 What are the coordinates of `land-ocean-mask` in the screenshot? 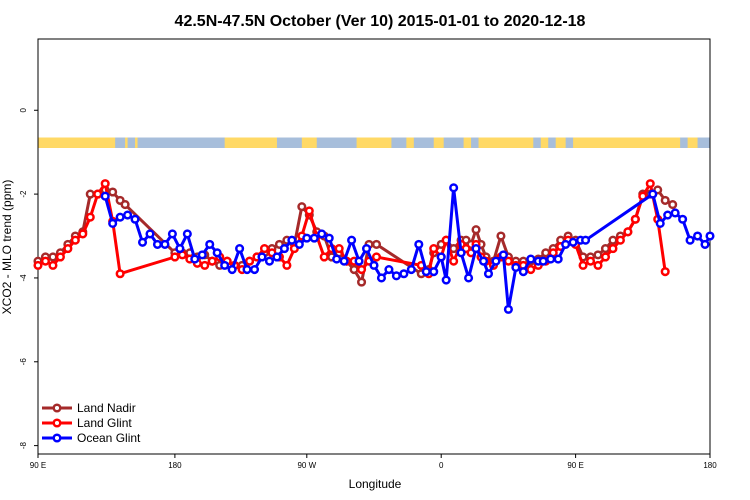 It's located at (374, 142).